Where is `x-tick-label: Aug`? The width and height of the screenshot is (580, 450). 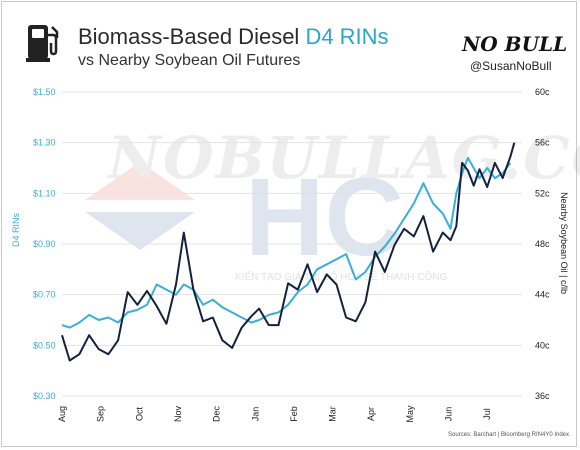 x-tick-label: Aug is located at coordinates (62, 414).